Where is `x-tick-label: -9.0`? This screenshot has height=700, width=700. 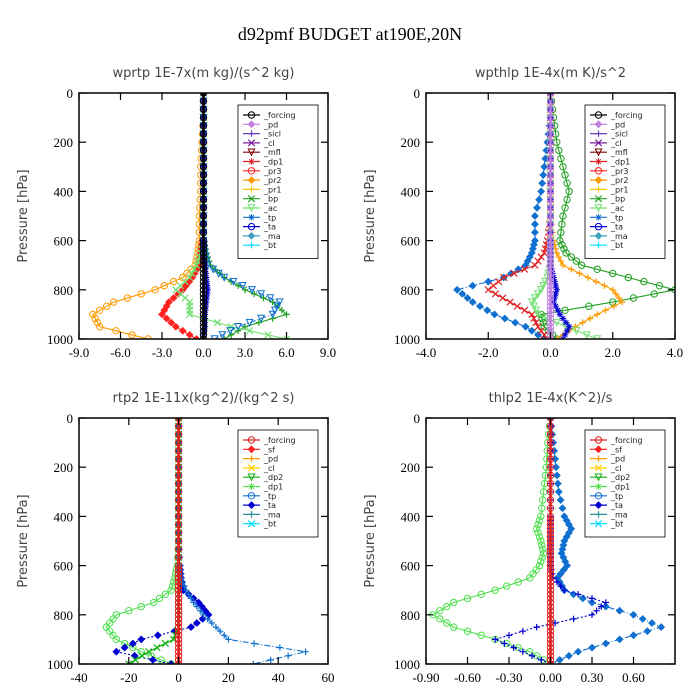 x-tick-label: -9.0 is located at coordinates (79, 352).